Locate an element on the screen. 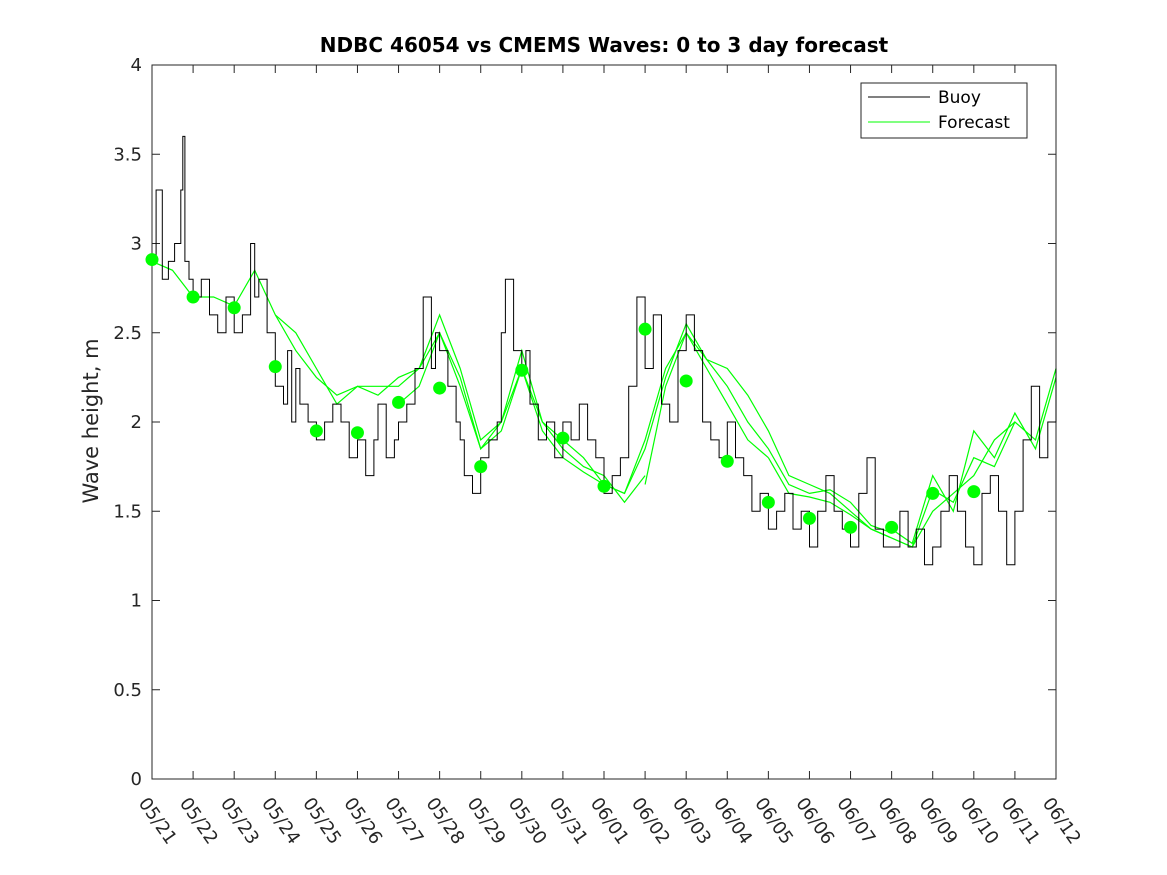  x-tick-label: 06/02 is located at coordinates (650, 821).